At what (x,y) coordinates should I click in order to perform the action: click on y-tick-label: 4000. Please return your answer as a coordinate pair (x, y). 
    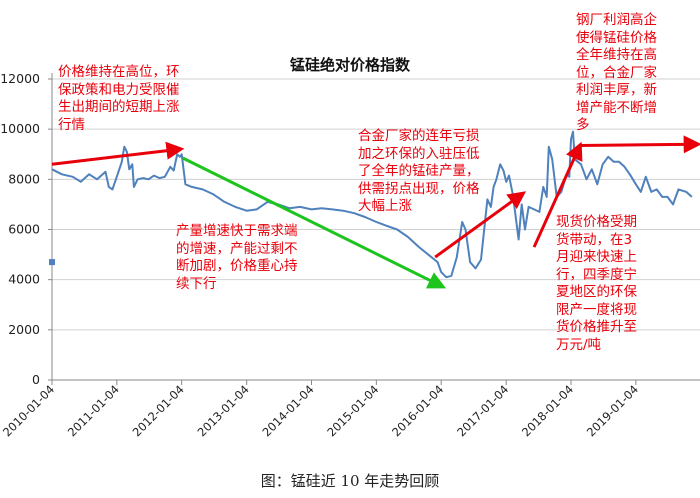
    Looking at the image, I should click on (24, 279).